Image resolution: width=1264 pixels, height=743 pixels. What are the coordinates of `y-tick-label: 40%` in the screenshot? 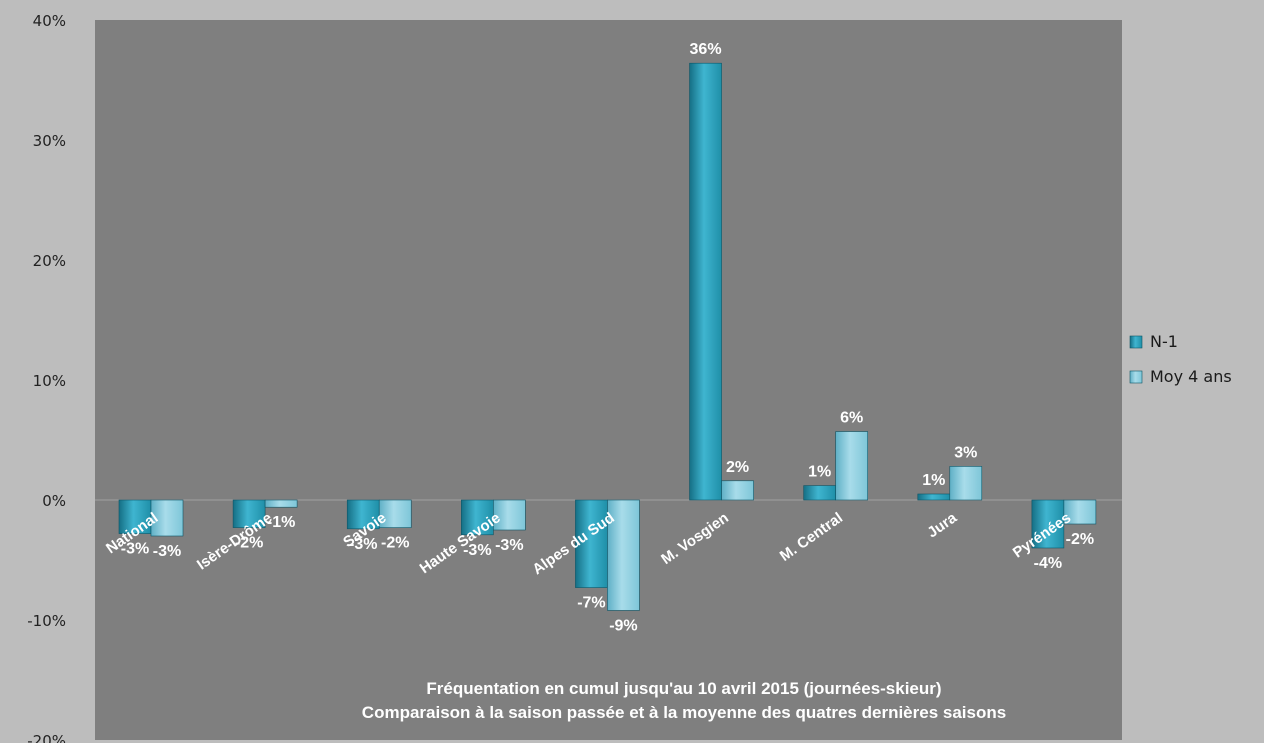 It's located at (49, 21).